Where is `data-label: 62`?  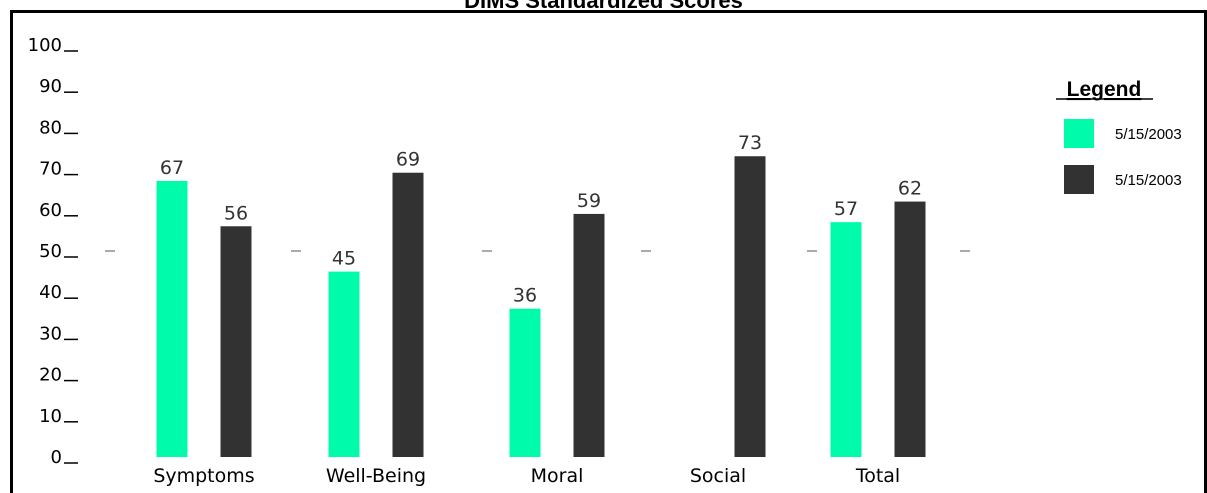
data-label: 62 is located at coordinates (910, 189).